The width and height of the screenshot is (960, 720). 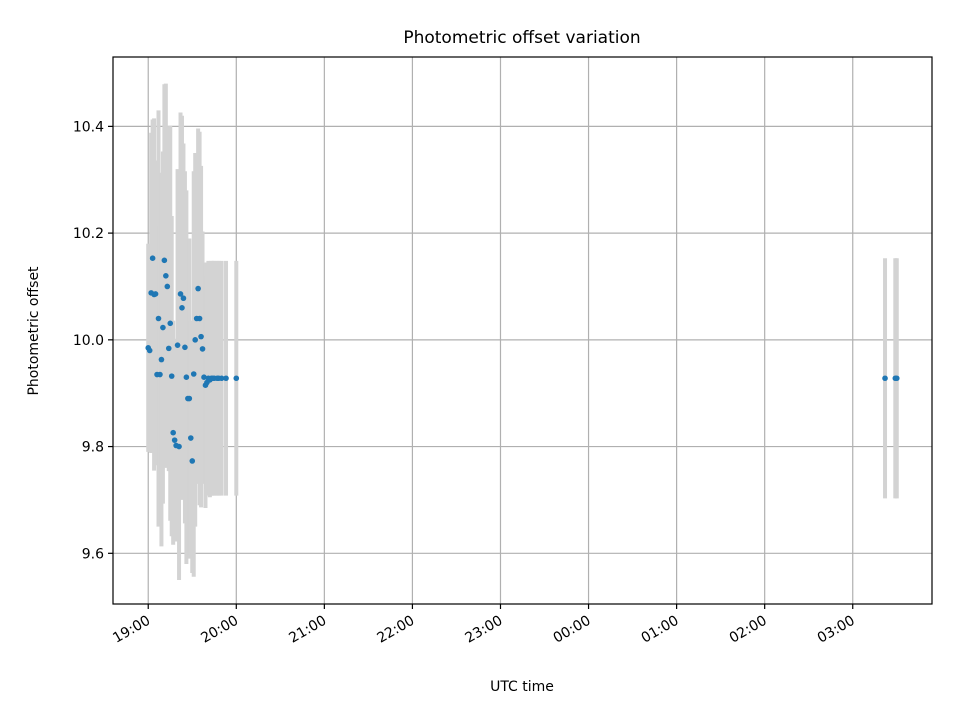 What do you see at coordinates (131, 630) in the screenshot?
I see `x-tick-label: 19:00` at bounding box center [131, 630].